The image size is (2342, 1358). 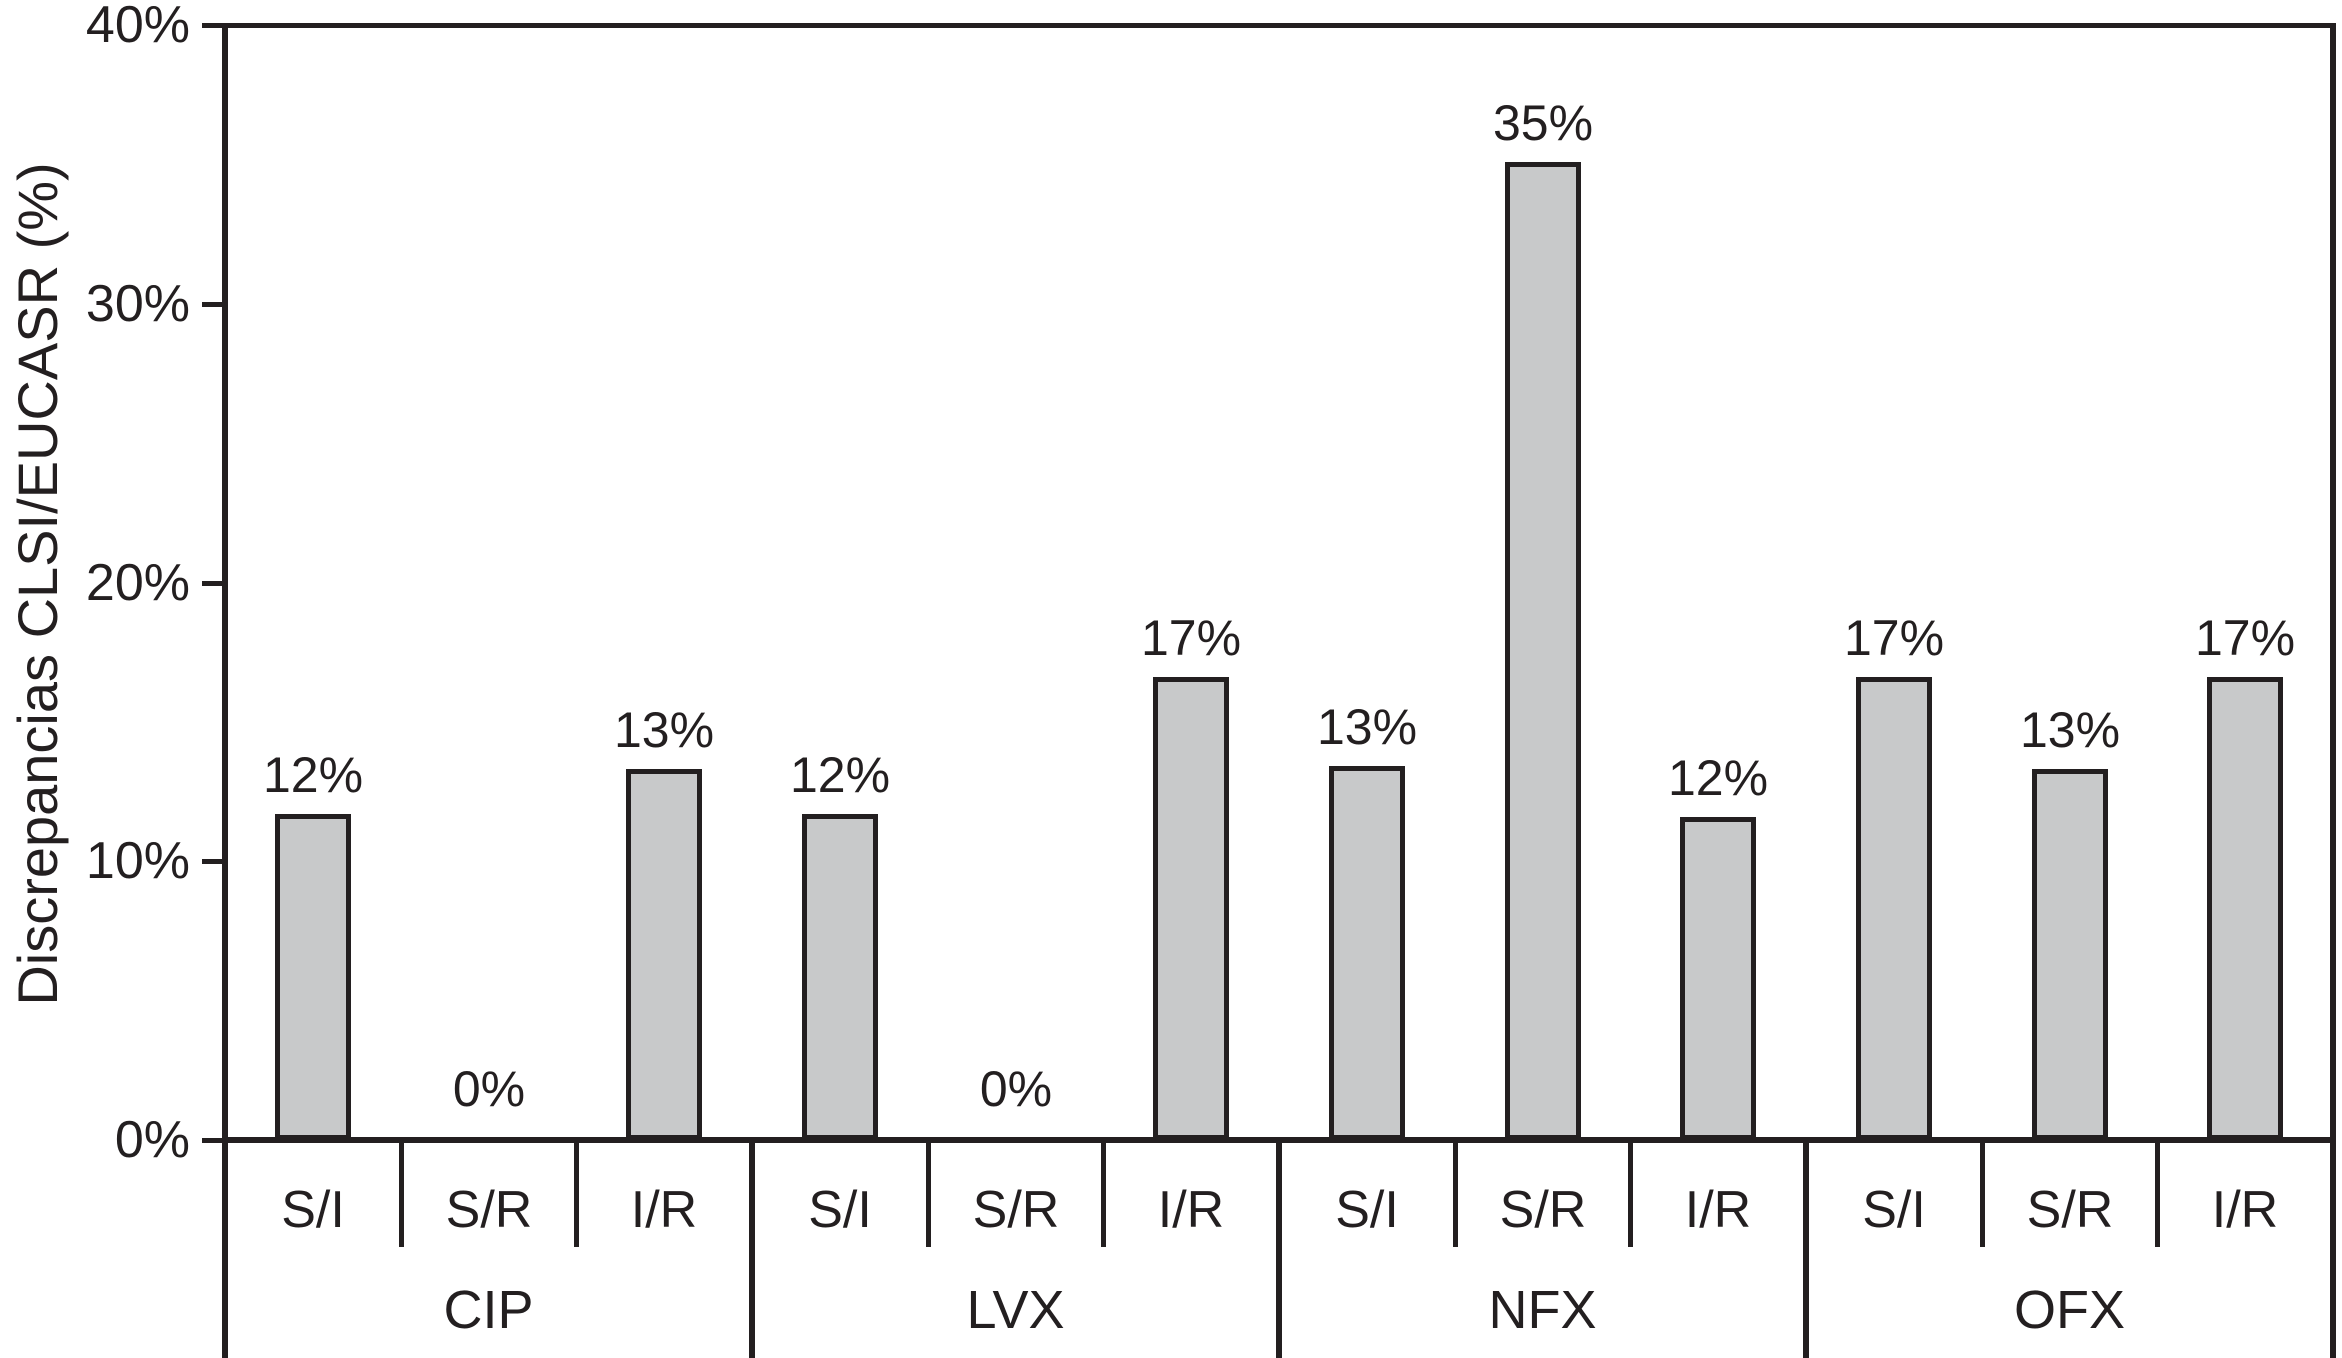 I want to click on bar-lvx-si, so click(x=840, y=977).